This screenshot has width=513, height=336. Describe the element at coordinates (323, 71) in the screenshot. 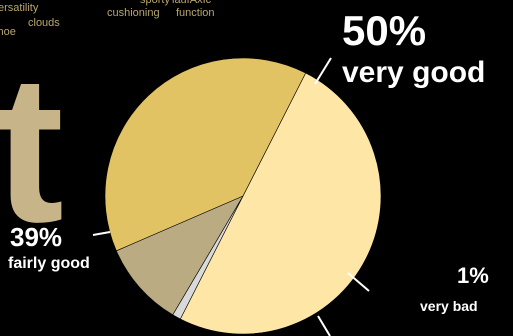

I see `leader-line-very-good` at that location.